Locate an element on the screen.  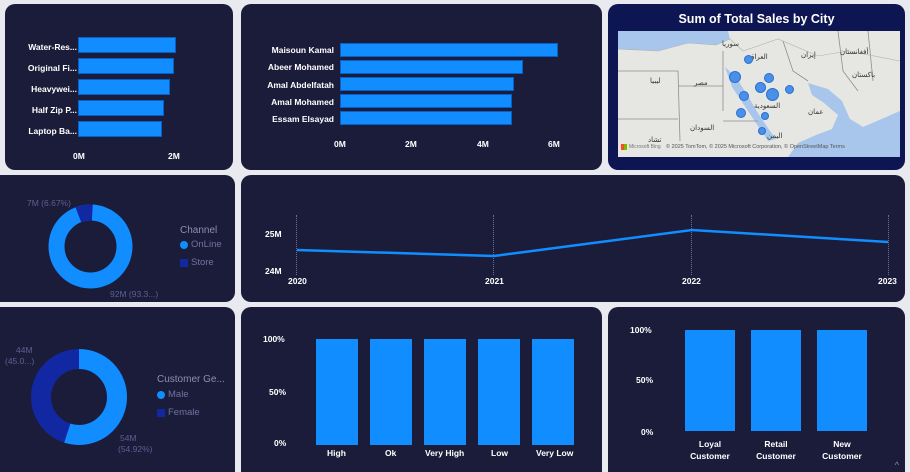
y-tick: 25M is located at coordinates (273, 234).